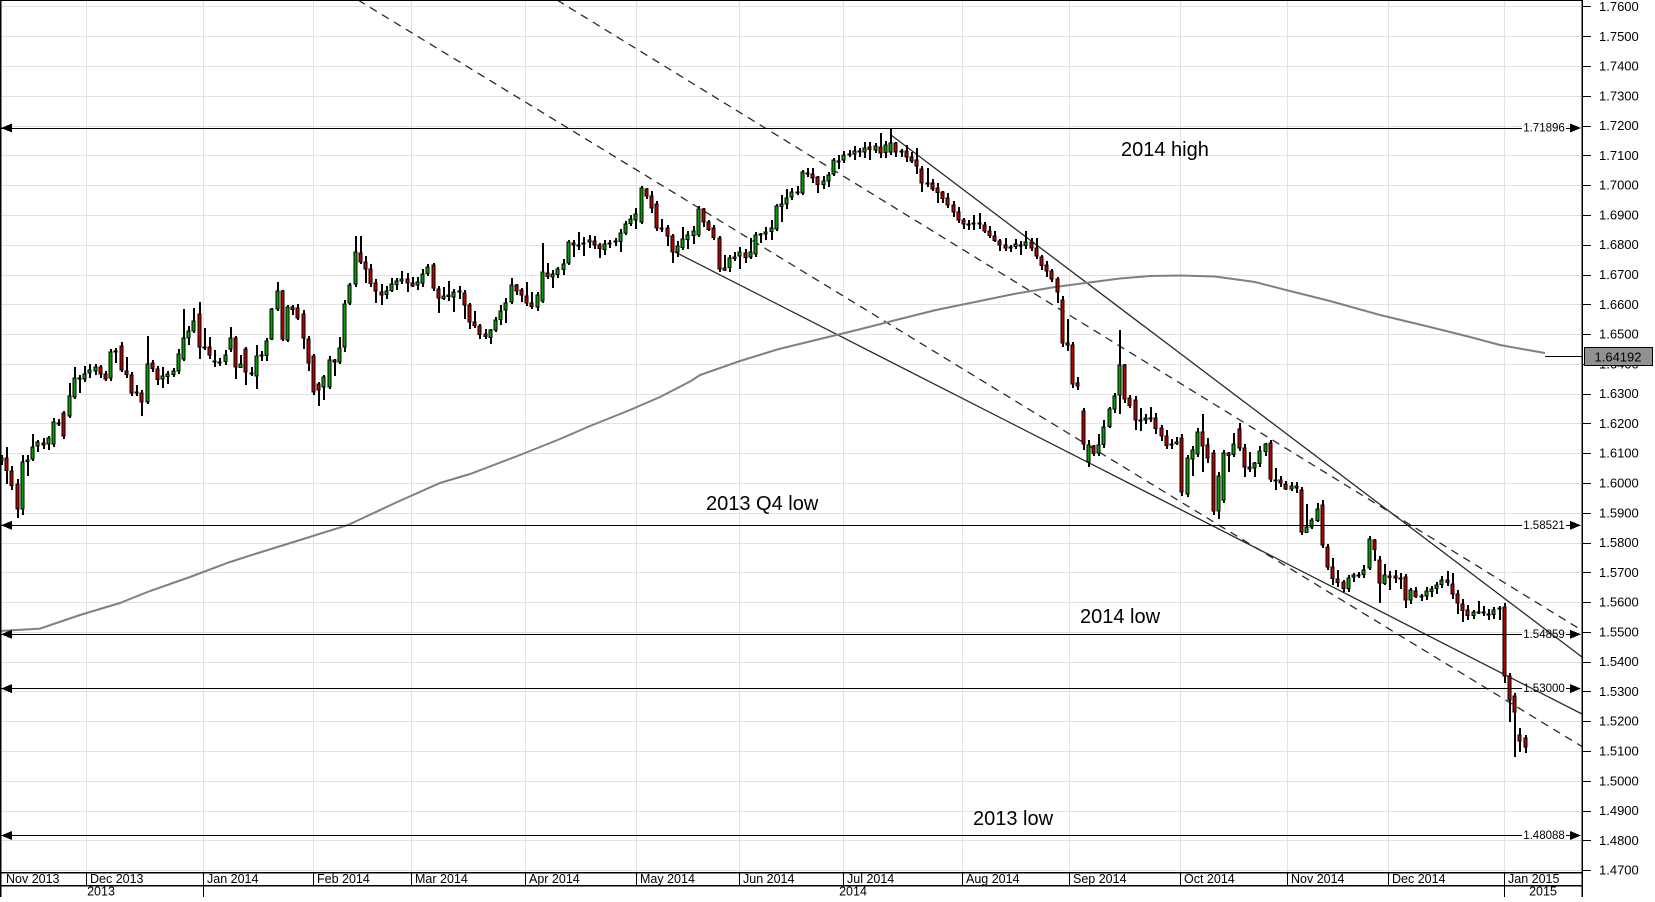 This screenshot has height=902, width=1655. I want to click on svg-text: 1.6000, so click(1619, 483).